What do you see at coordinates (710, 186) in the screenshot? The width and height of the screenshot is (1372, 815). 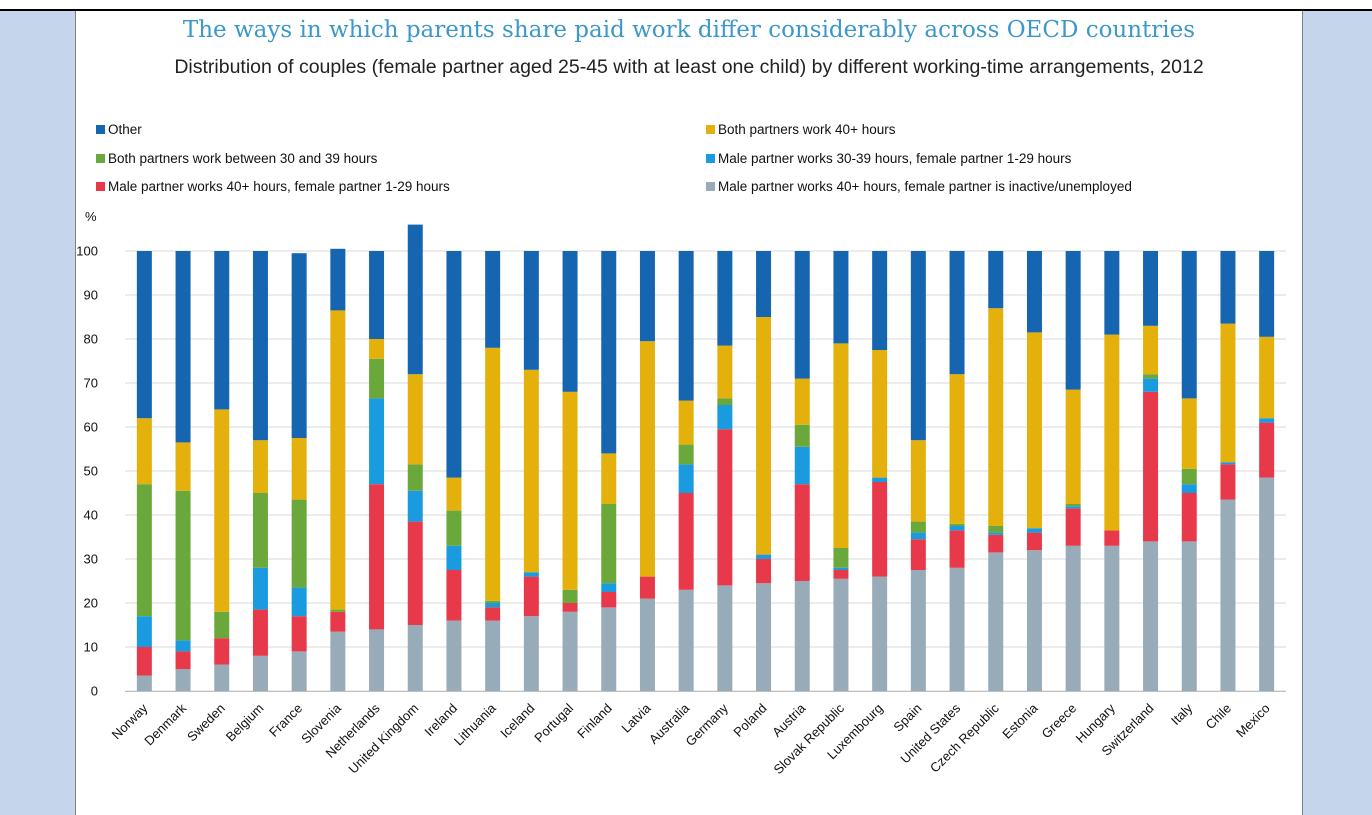 I see `legend-swatch` at bounding box center [710, 186].